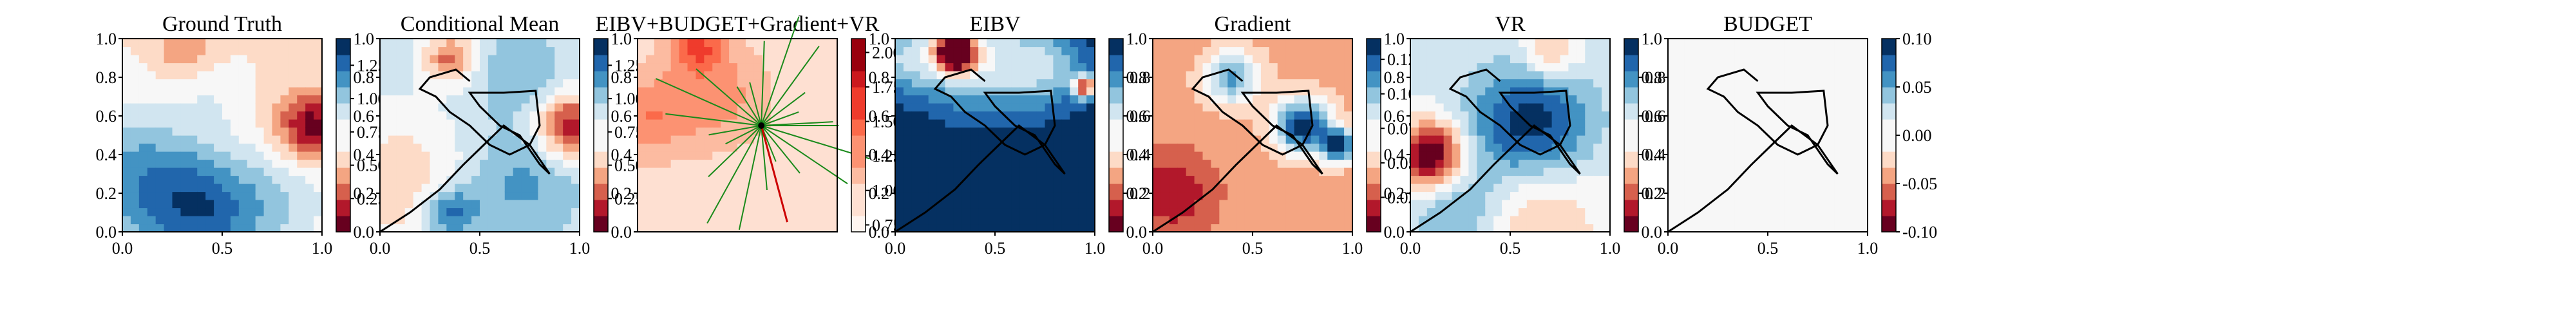 The image size is (2576, 322). Describe the element at coordinates (1496, 151) in the screenshot. I see `sampling-path` at that location.